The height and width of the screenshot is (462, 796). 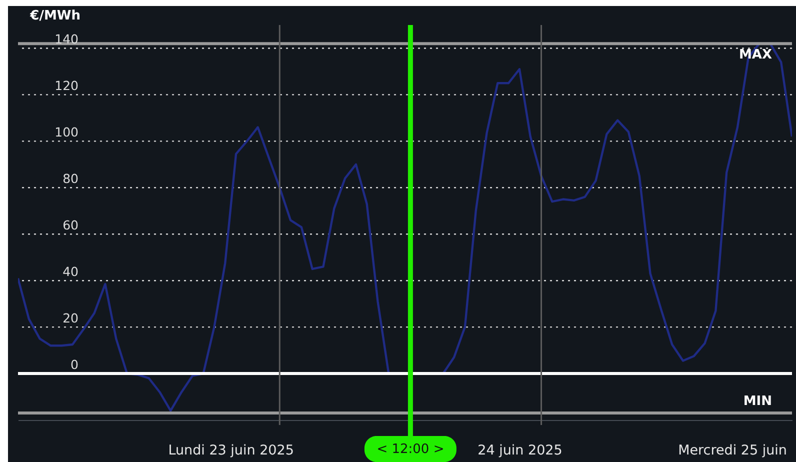 I want to click on y-axis-title: €/MWh, so click(x=54, y=16).